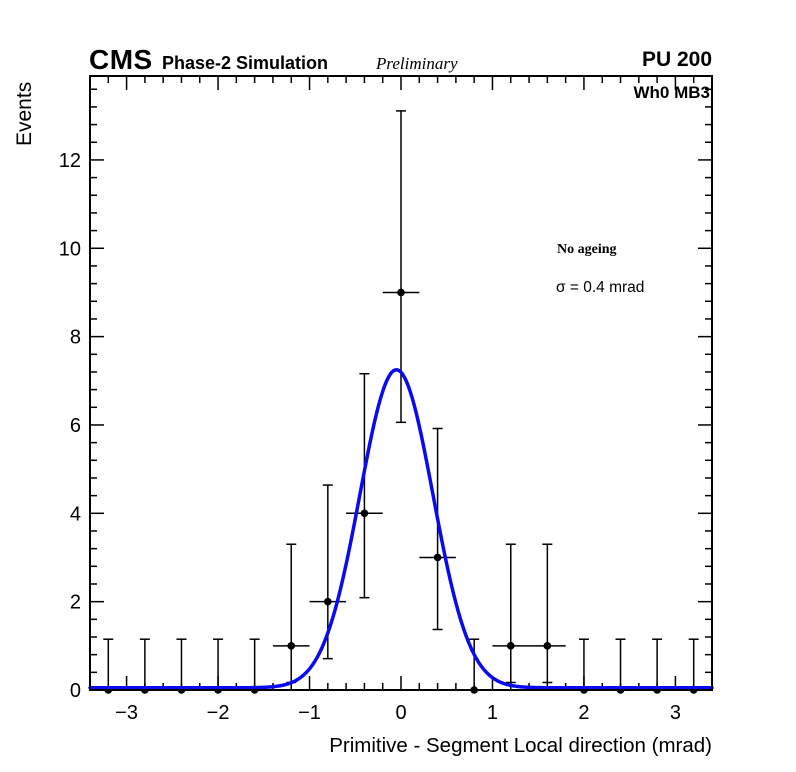 The image size is (796, 772). What do you see at coordinates (75, 691) in the screenshot?
I see `y-tick-label: 0` at bounding box center [75, 691].